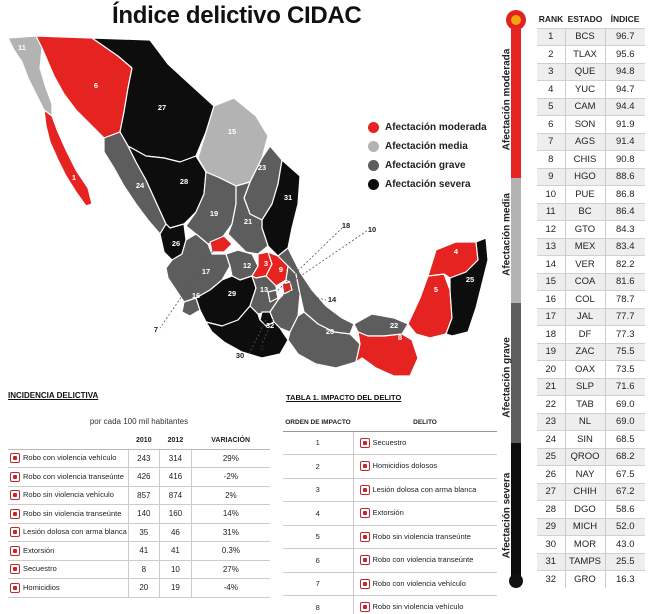 Image resolution: width=650 pixels, height=614 pixels. Describe the element at coordinates (15, 532) in the screenshot. I see `knife-icon` at that location.